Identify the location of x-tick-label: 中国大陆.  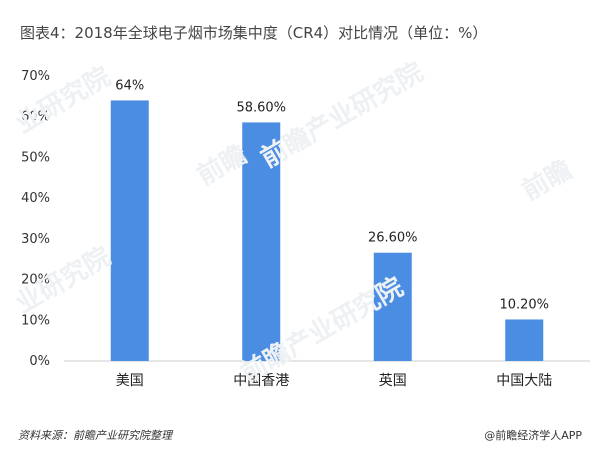
(524, 381).